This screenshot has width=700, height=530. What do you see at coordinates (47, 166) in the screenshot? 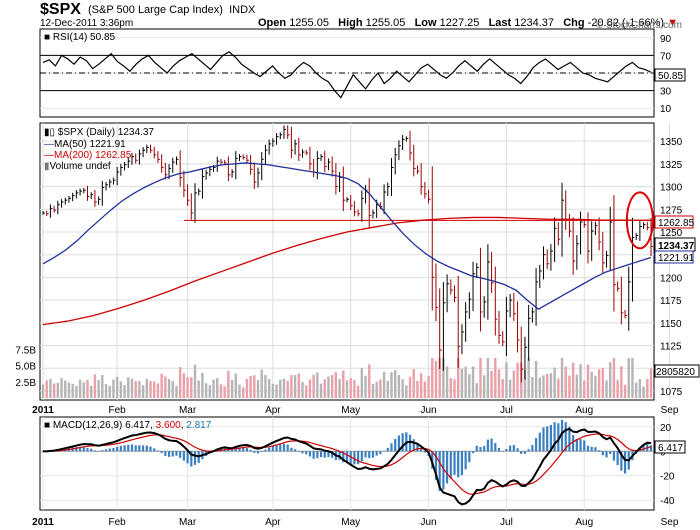
I see `volume-swatch-icon: ▮` at bounding box center [47, 166].